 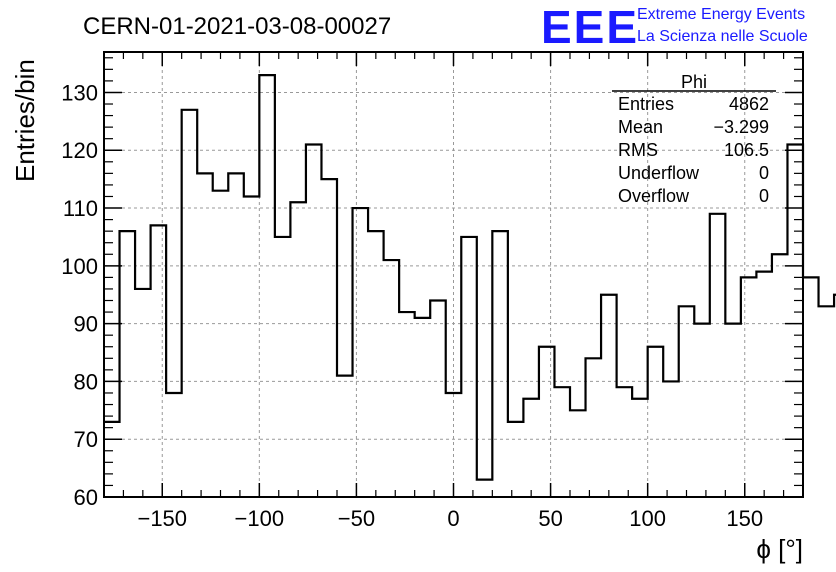 What do you see at coordinates (779, 549) in the screenshot?
I see `x-axis-title: ϕ [°]` at bounding box center [779, 549].